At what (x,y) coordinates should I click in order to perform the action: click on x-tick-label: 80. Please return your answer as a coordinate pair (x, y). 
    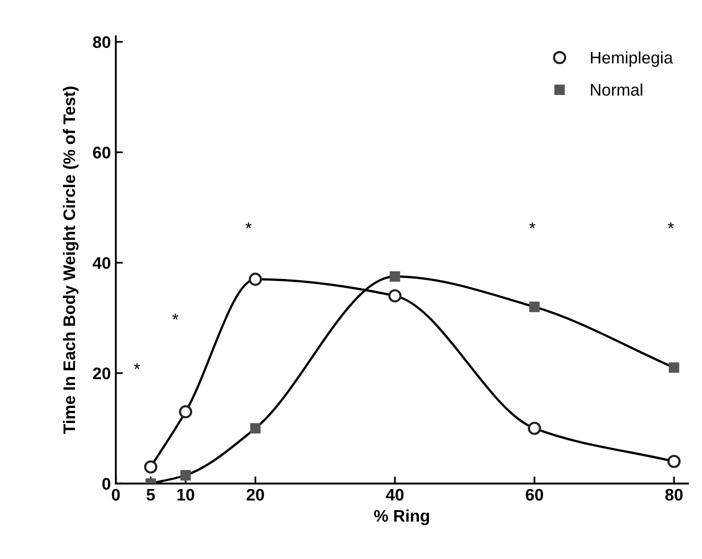
    Looking at the image, I should click on (674, 494).